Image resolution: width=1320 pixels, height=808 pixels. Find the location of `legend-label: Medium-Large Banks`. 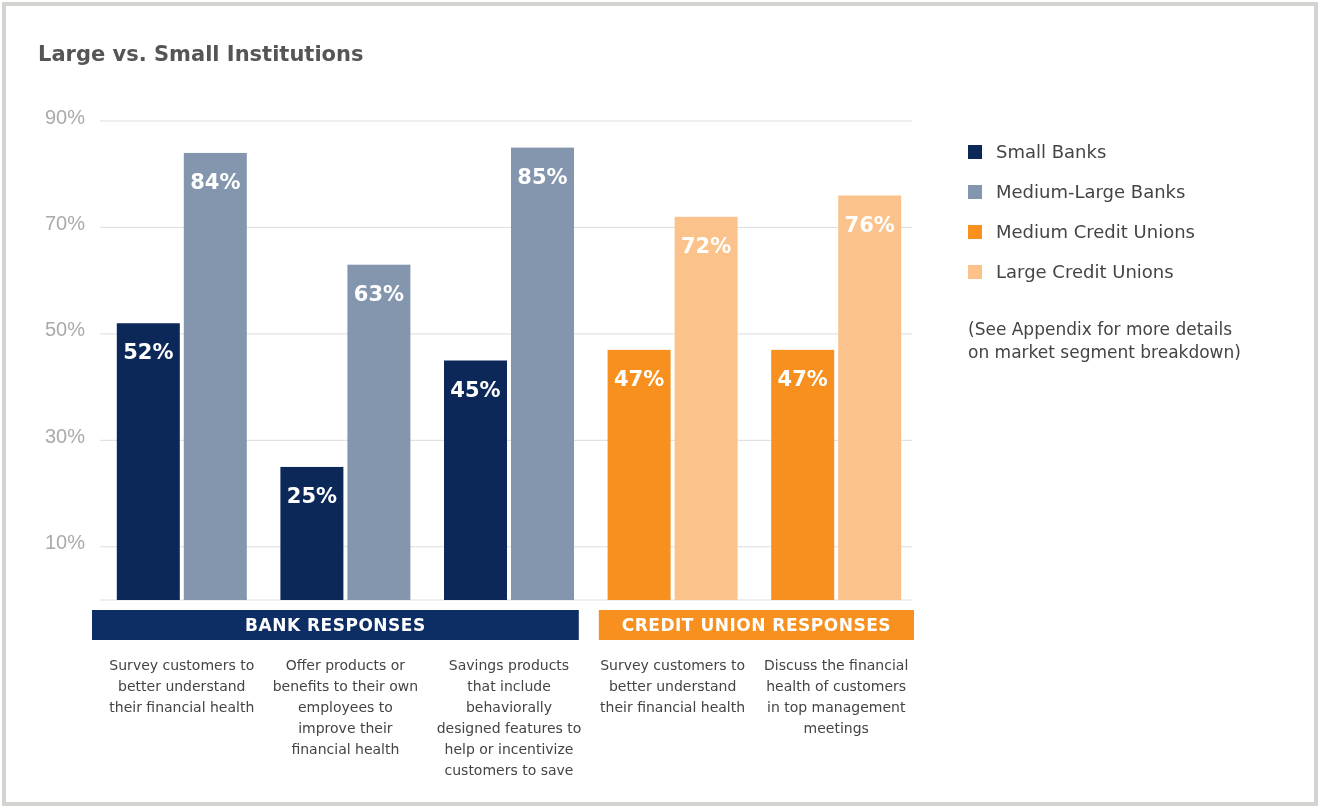

legend-label: Medium-Large Banks is located at coordinates (1091, 191).